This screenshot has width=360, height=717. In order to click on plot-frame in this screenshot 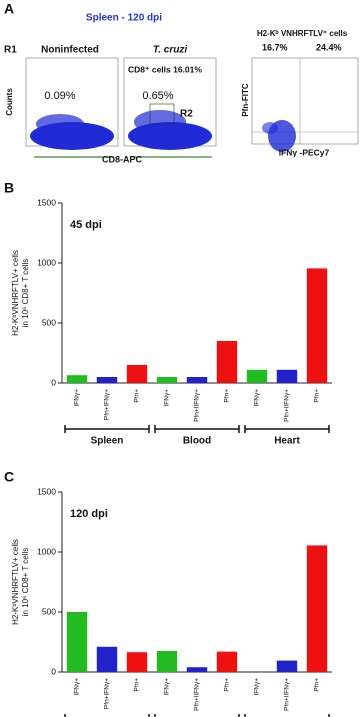, I will do `click(305, 101)`.